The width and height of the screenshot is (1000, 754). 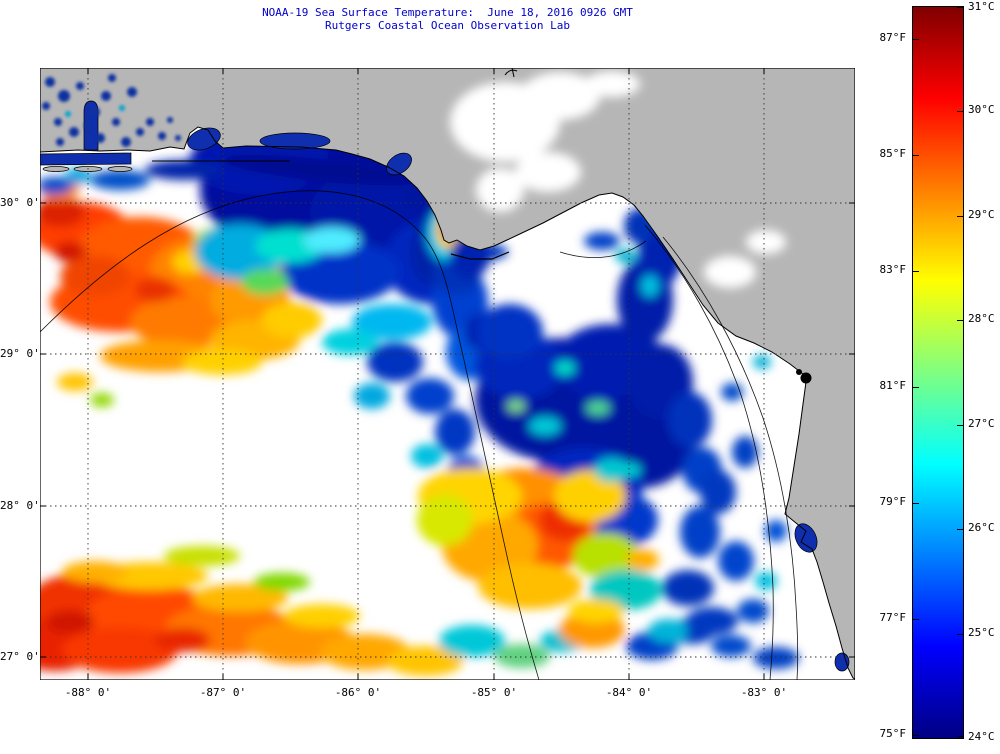 What do you see at coordinates (893, 501) in the screenshot?
I see `colorbar-f-label: 79°F` at bounding box center [893, 501].